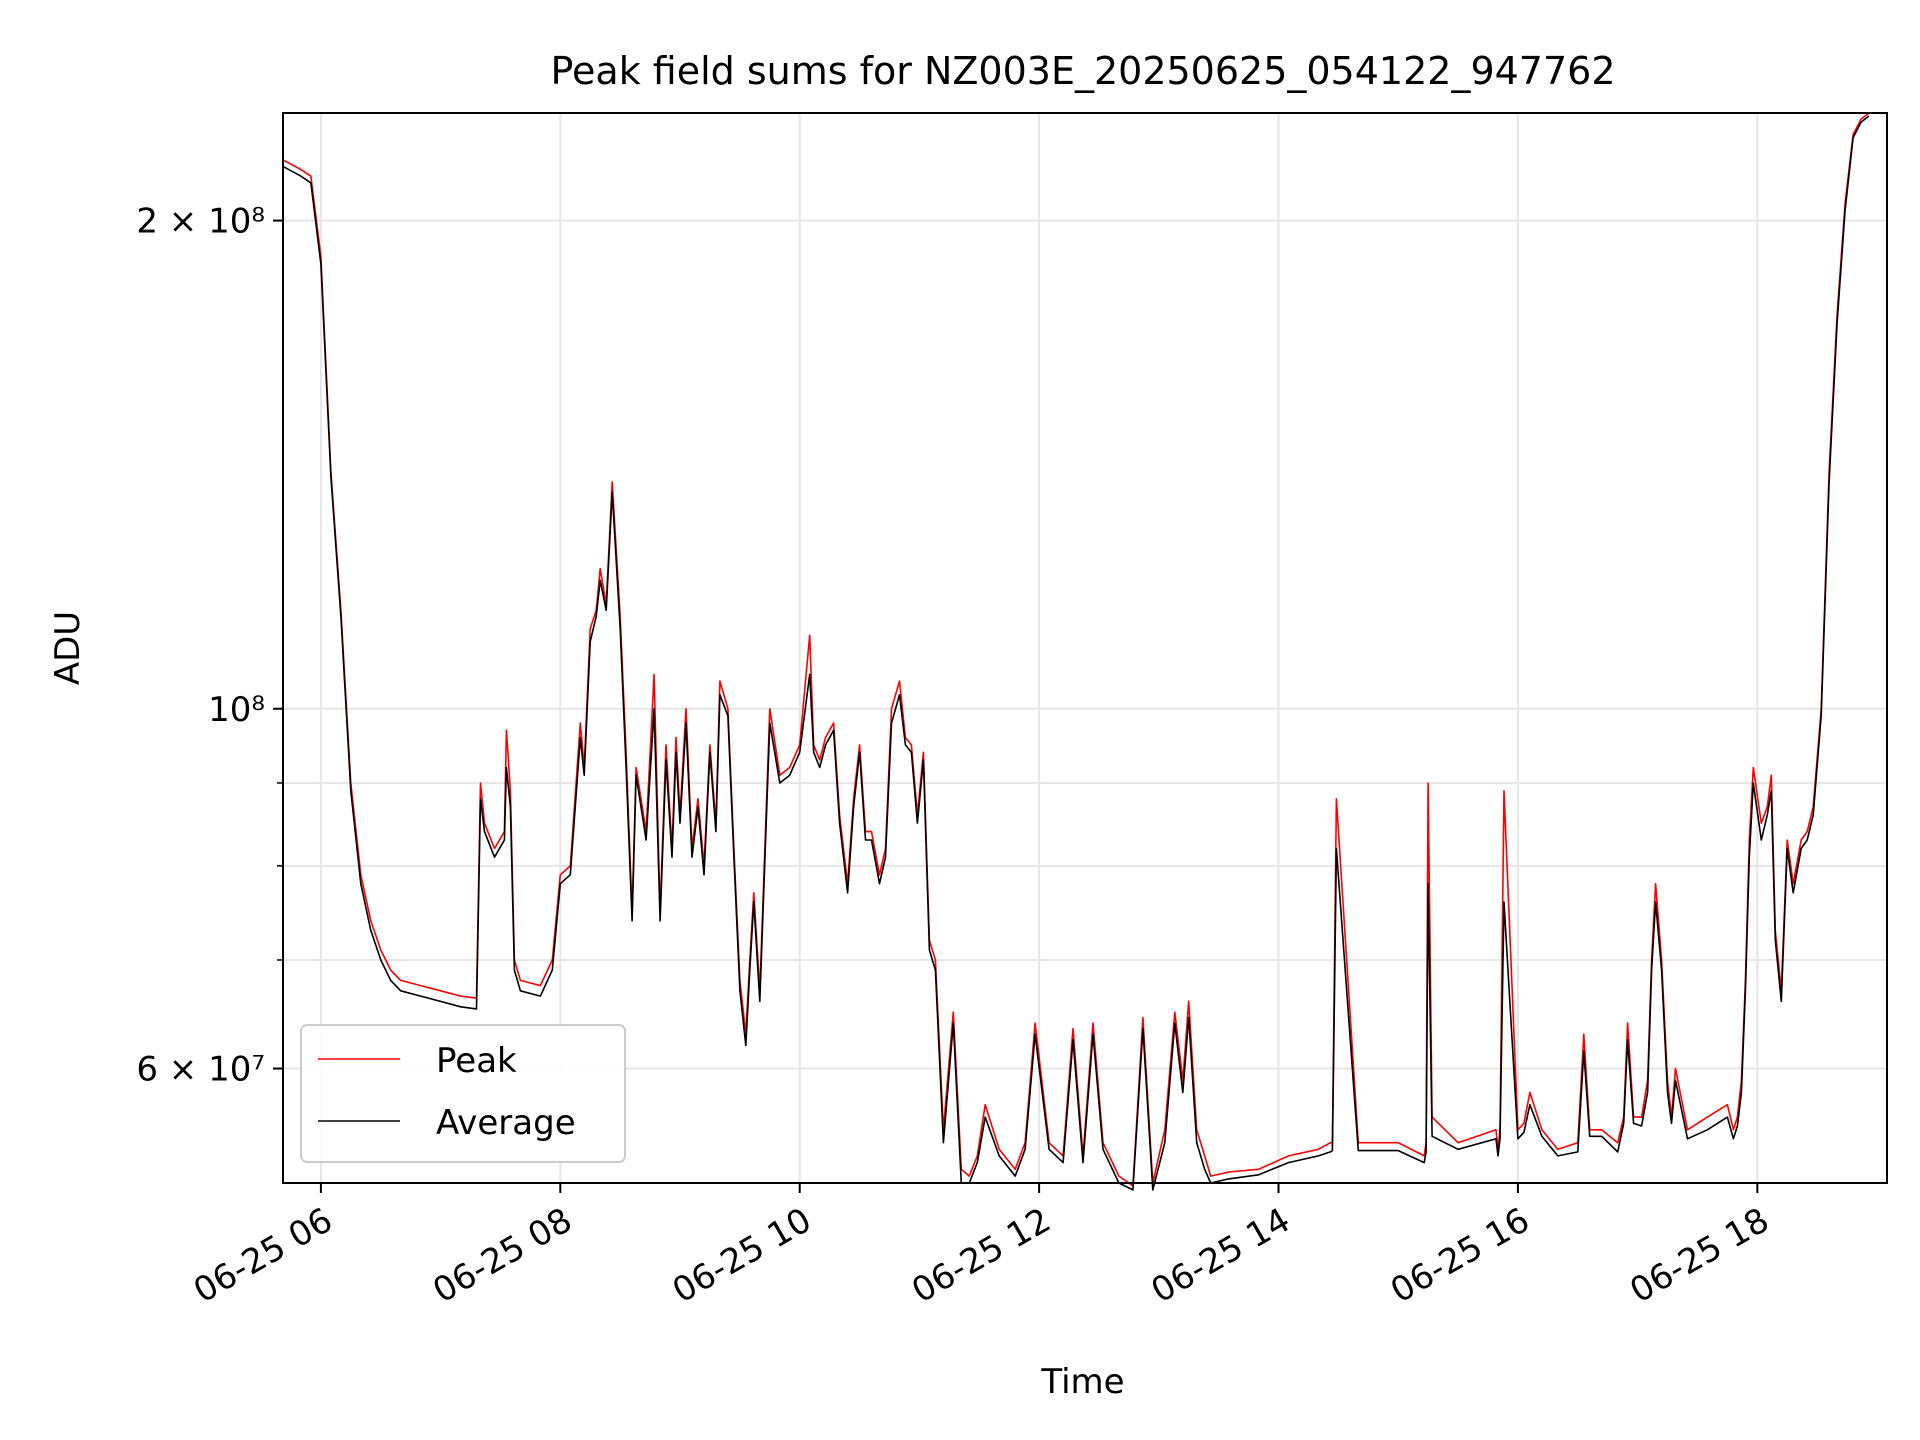  What do you see at coordinates (263, 1255) in the screenshot?
I see `x-tick-label: 06-25 06` at bounding box center [263, 1255].